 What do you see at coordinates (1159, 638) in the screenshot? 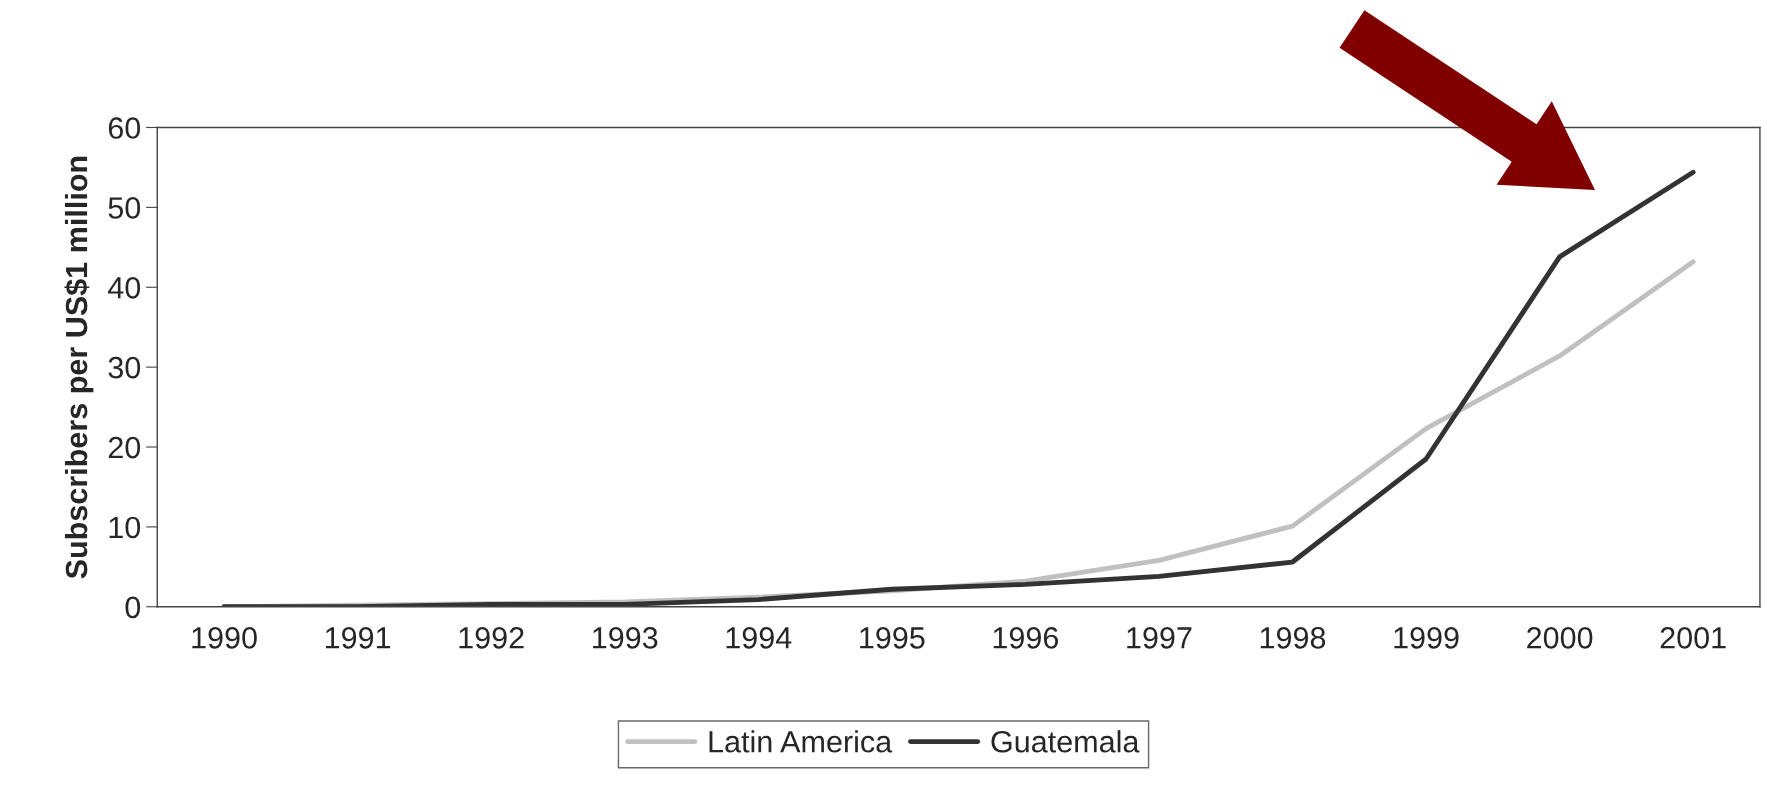
I see `x-tick-label: 1997` at bounding box center [1159, 638].